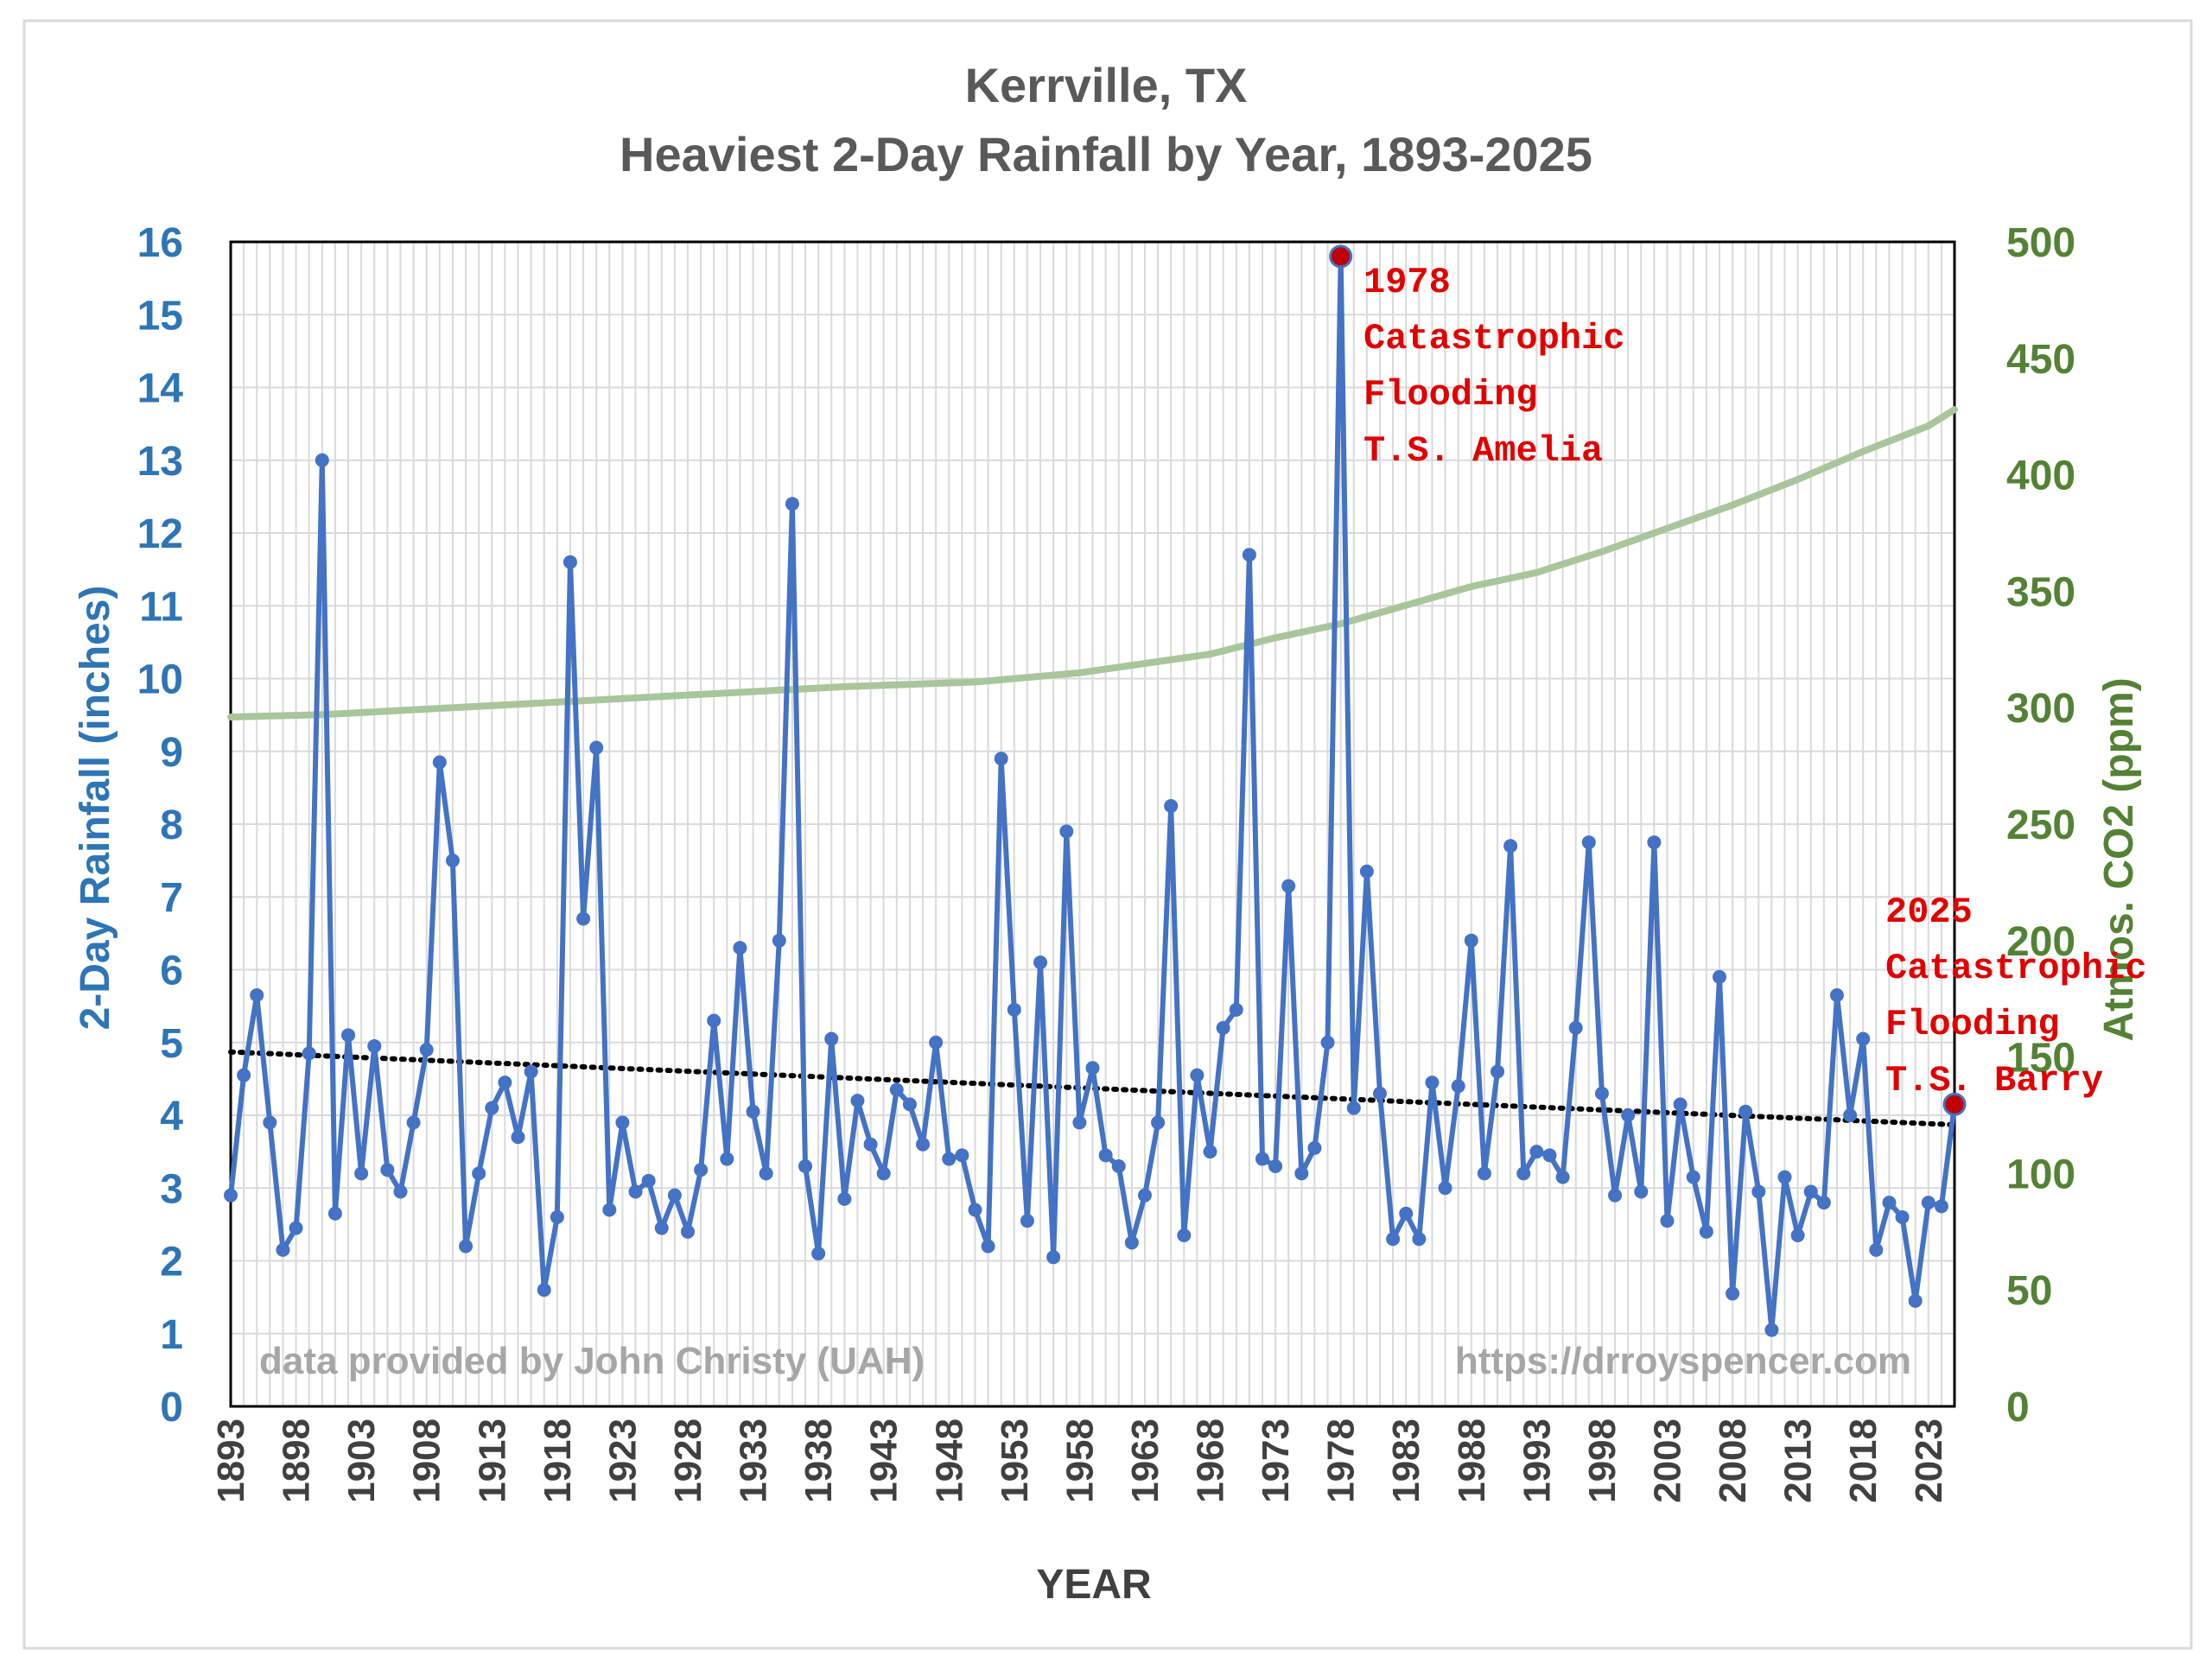 Image resolution: width=2212 pixels, height=1669 pixels. What do you see at coordinates (1537, 1460) in the screenshot?
I see `x-tick-label: 1993` at bounding box center [1537, 1460].